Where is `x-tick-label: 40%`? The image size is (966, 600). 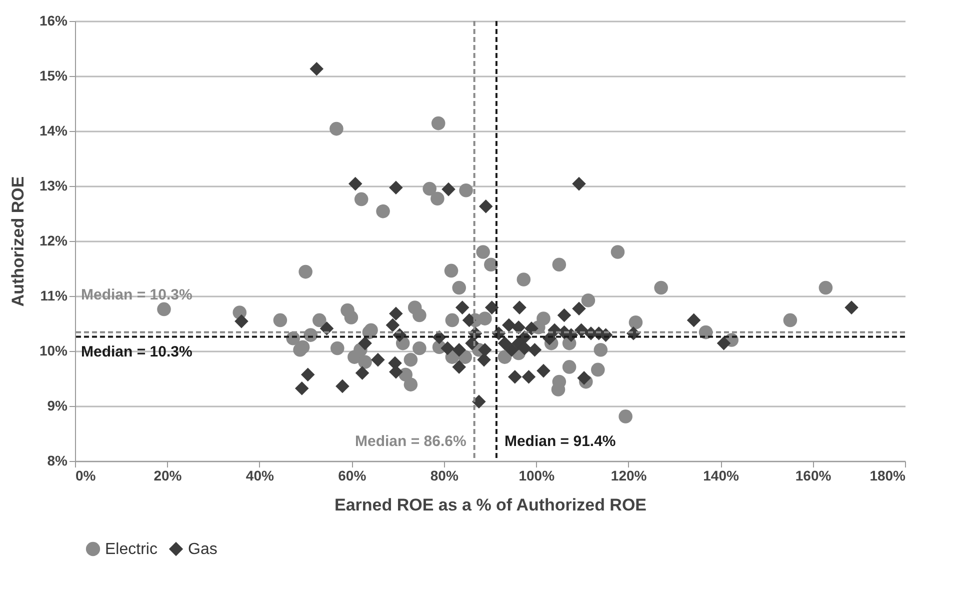
x-tick-label: 40% is located at coordinates (260, 476).